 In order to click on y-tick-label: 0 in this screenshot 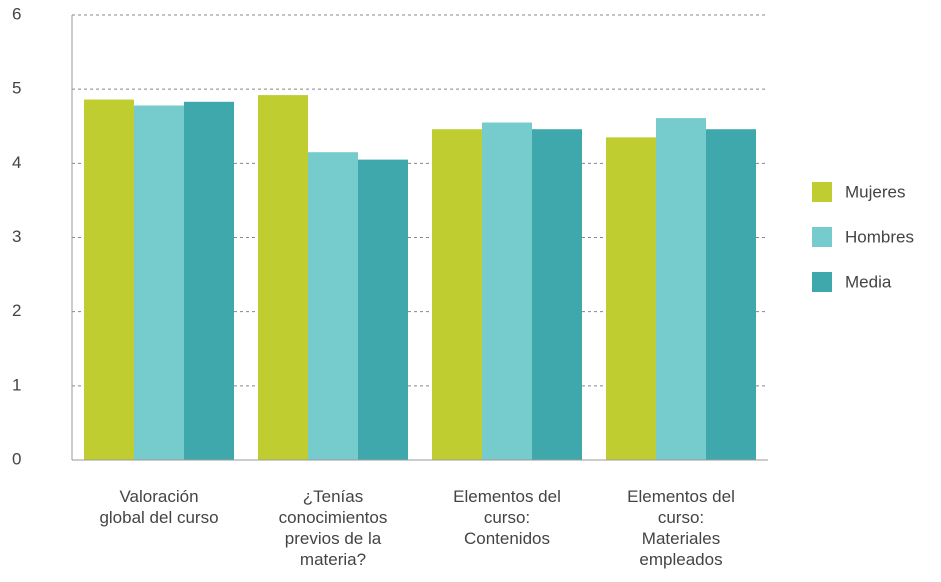, I will do `click(16, 458)`.